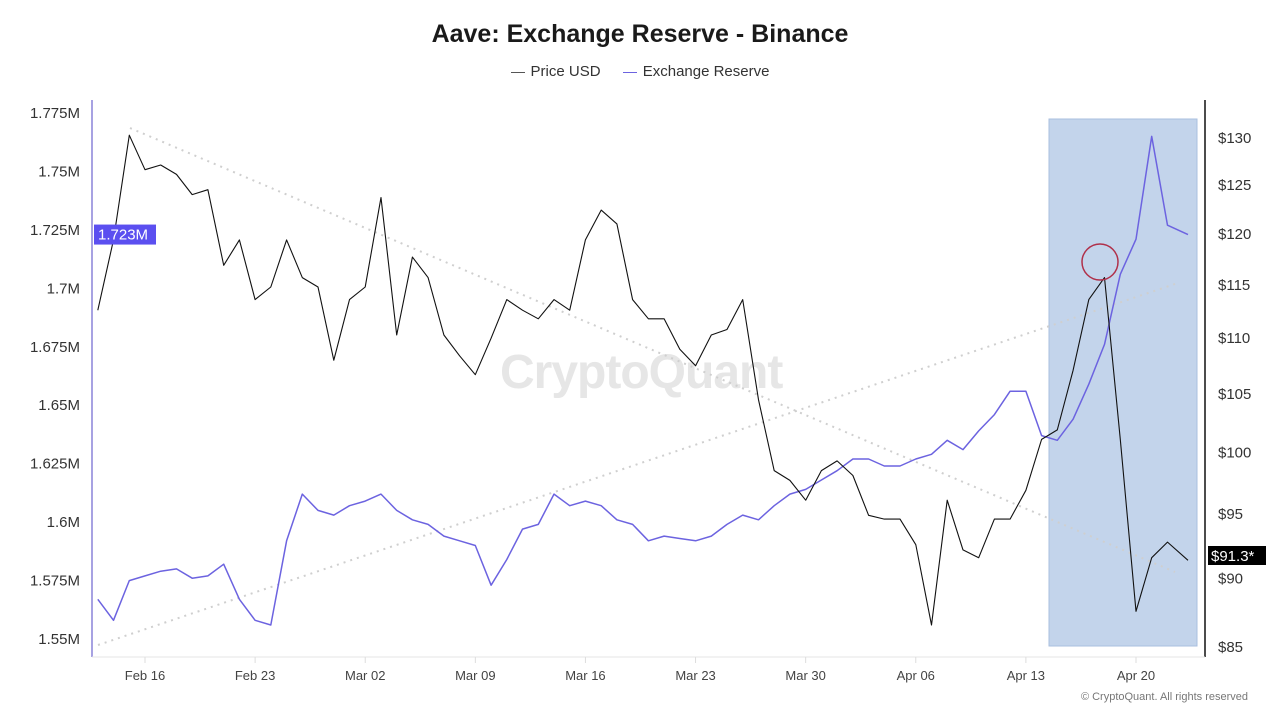  I want to click on legend-item-price: Price USD, so click(555, 71).